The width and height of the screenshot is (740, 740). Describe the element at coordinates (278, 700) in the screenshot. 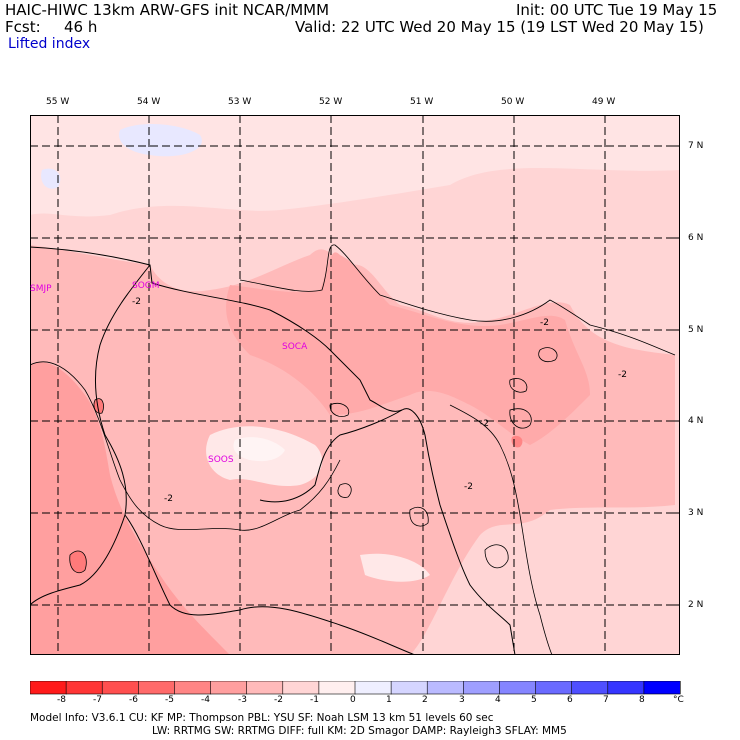

I see `colorbar-tick: -2` at that location.